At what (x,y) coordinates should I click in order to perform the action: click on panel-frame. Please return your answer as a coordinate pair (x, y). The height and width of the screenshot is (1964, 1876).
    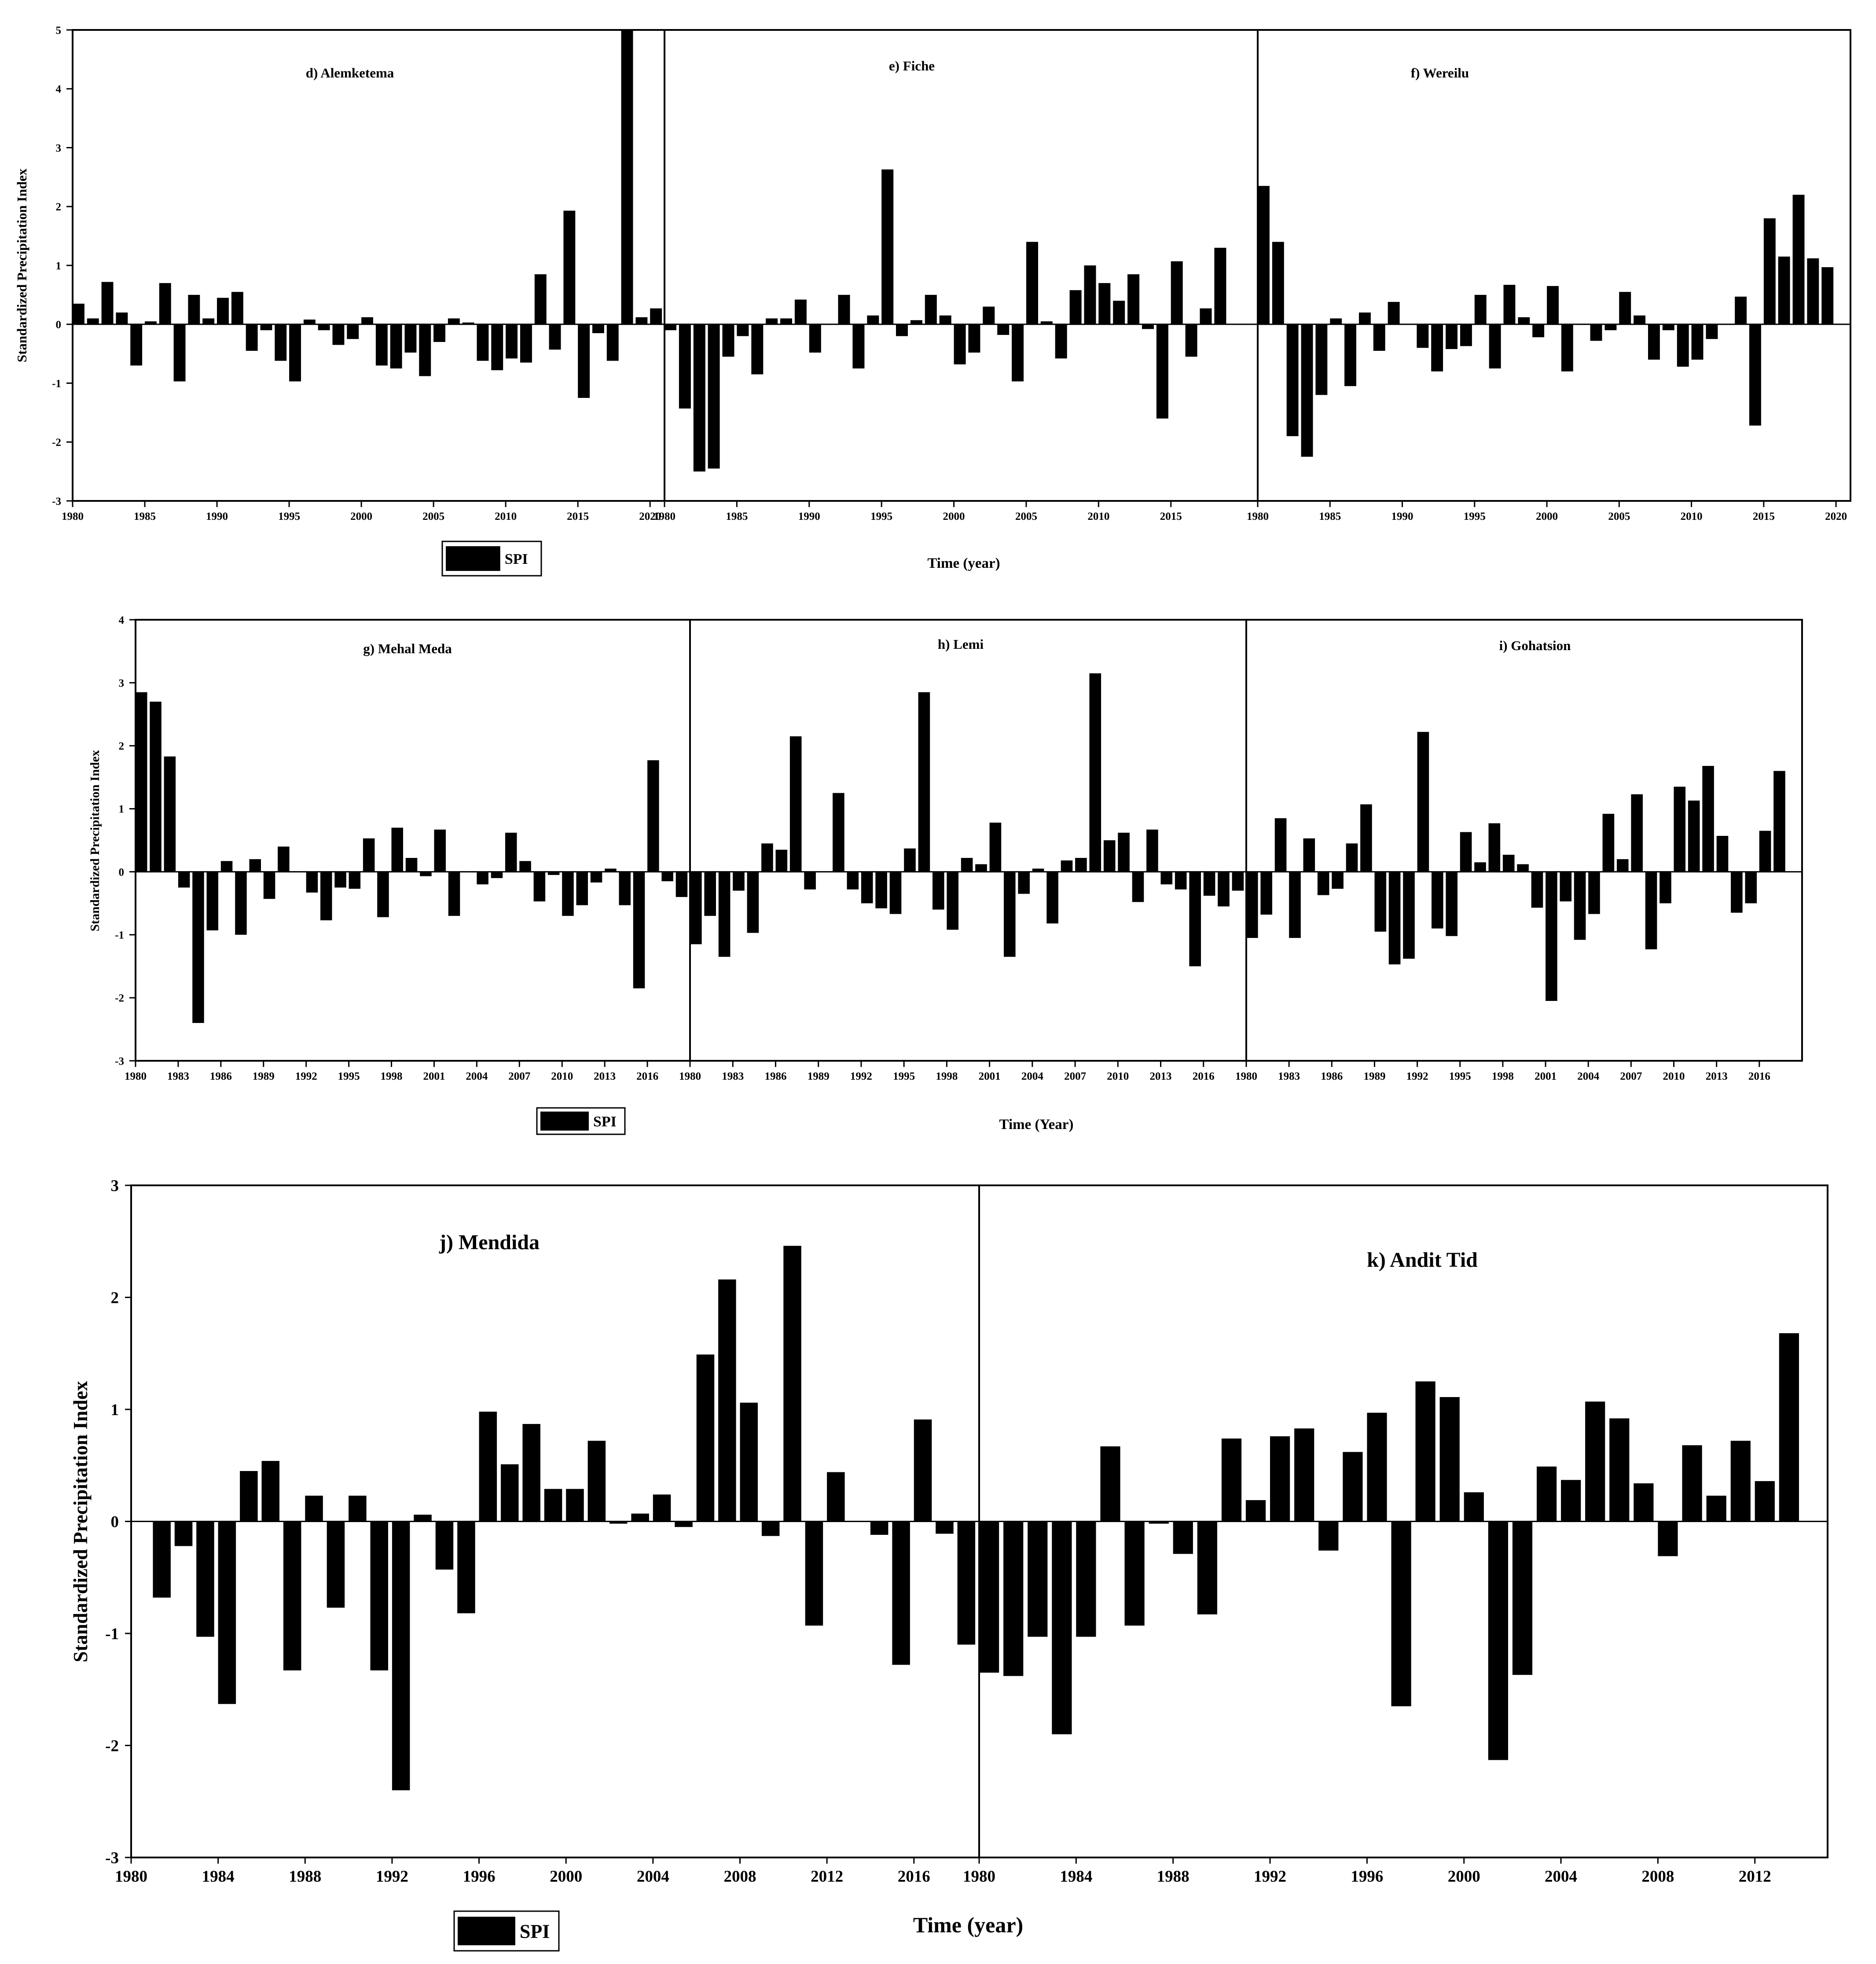
    Looking at the image, I should click on (368, 265).